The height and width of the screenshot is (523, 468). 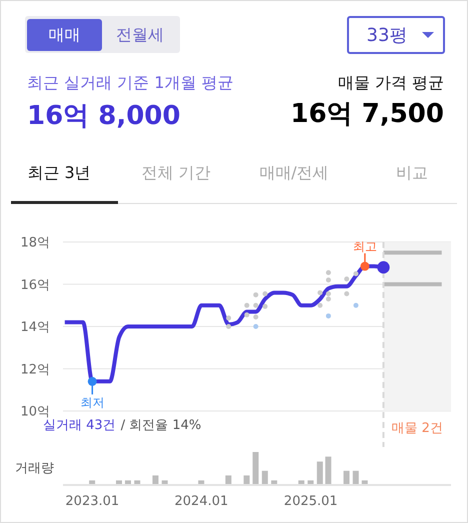 What do you see at coordinates (396, 35) in the screenshot?
I see `dropdown-field: 33평` at bounding box center [396, 35].